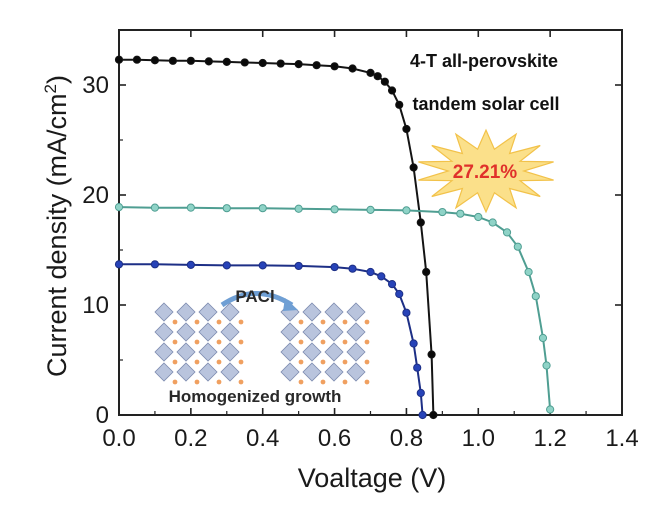  Describe the element at coordinates (478, 438) in the screenshot. I see `x-tick-label: 1.0` at that location.